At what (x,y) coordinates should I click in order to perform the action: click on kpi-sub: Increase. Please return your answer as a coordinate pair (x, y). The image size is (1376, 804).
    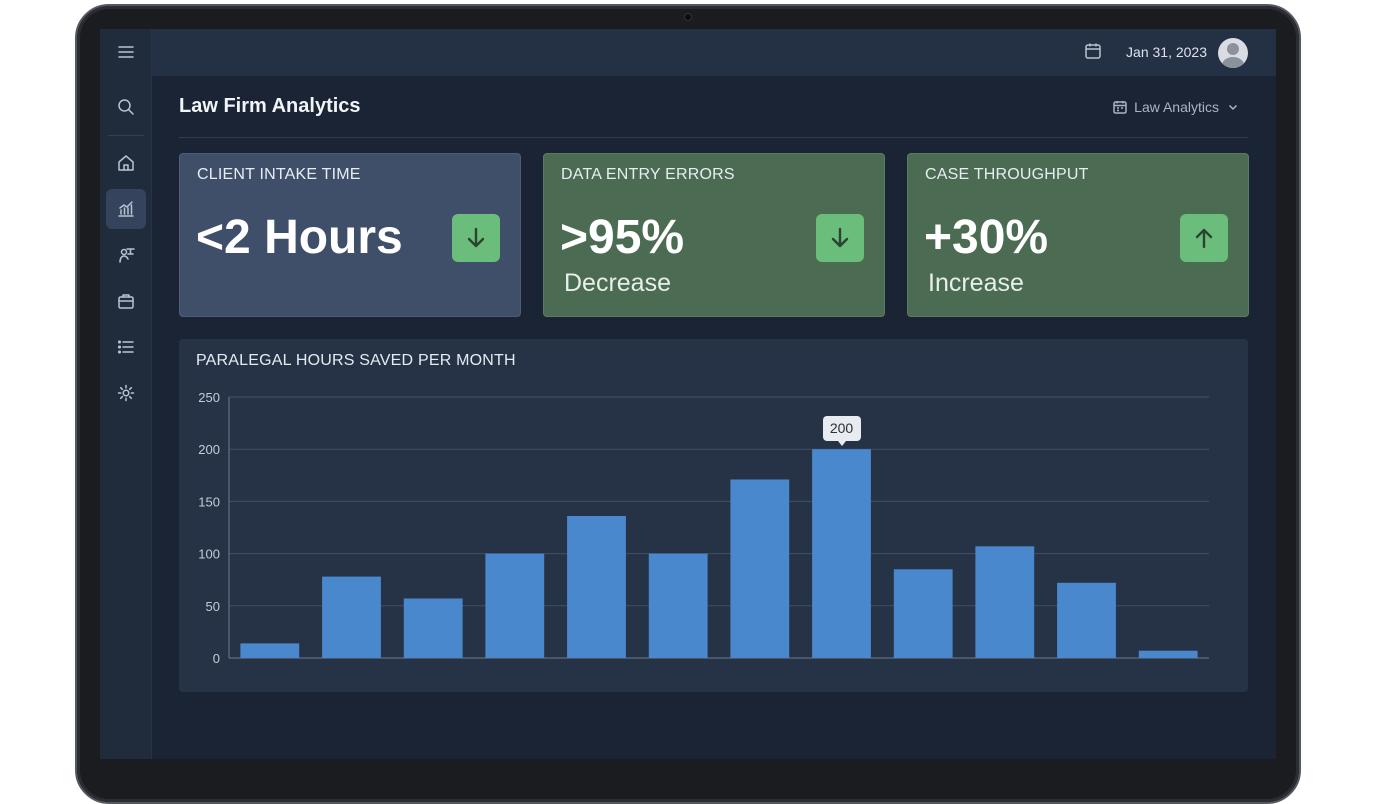
    Looking at the image, I should click on (976, 283).